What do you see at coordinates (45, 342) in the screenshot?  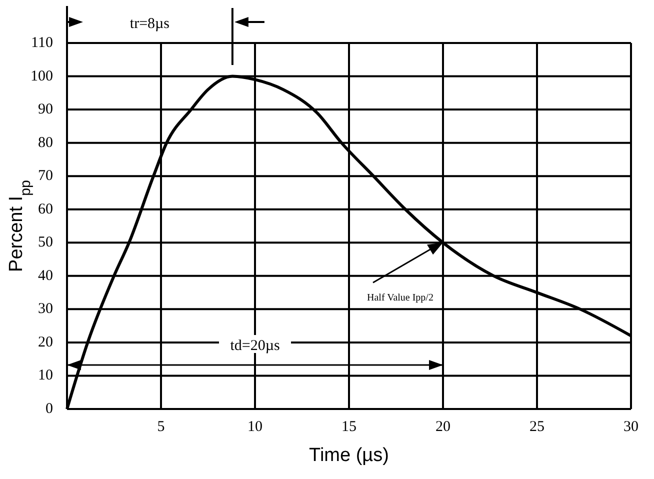 I see `y-tick-label: 20` at bounding box center [45, 342].